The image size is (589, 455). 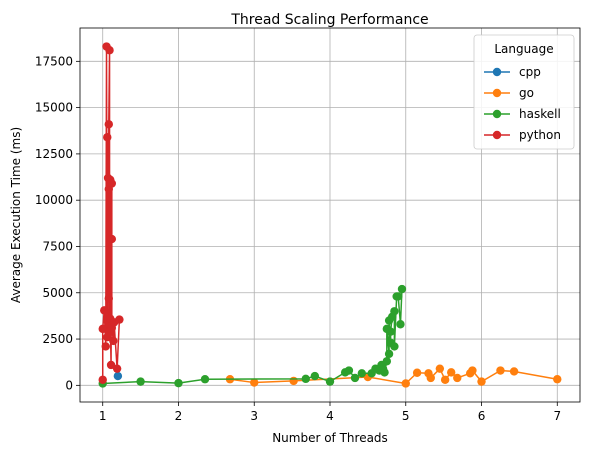 I want to click on legend-entry-haskell: haskell, so click(x=522, y=114).